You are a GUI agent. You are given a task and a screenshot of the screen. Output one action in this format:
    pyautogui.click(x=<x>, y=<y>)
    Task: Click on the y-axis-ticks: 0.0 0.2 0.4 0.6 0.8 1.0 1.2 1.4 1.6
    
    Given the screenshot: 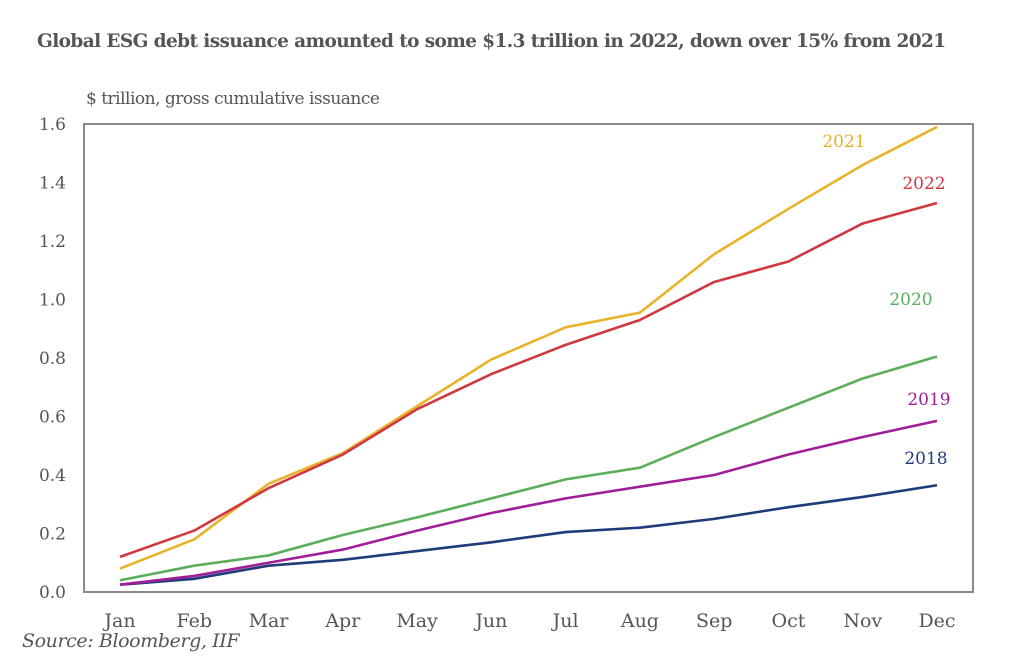 What is the action you would take?
    pyautogui.click(x=52, y=359)
    